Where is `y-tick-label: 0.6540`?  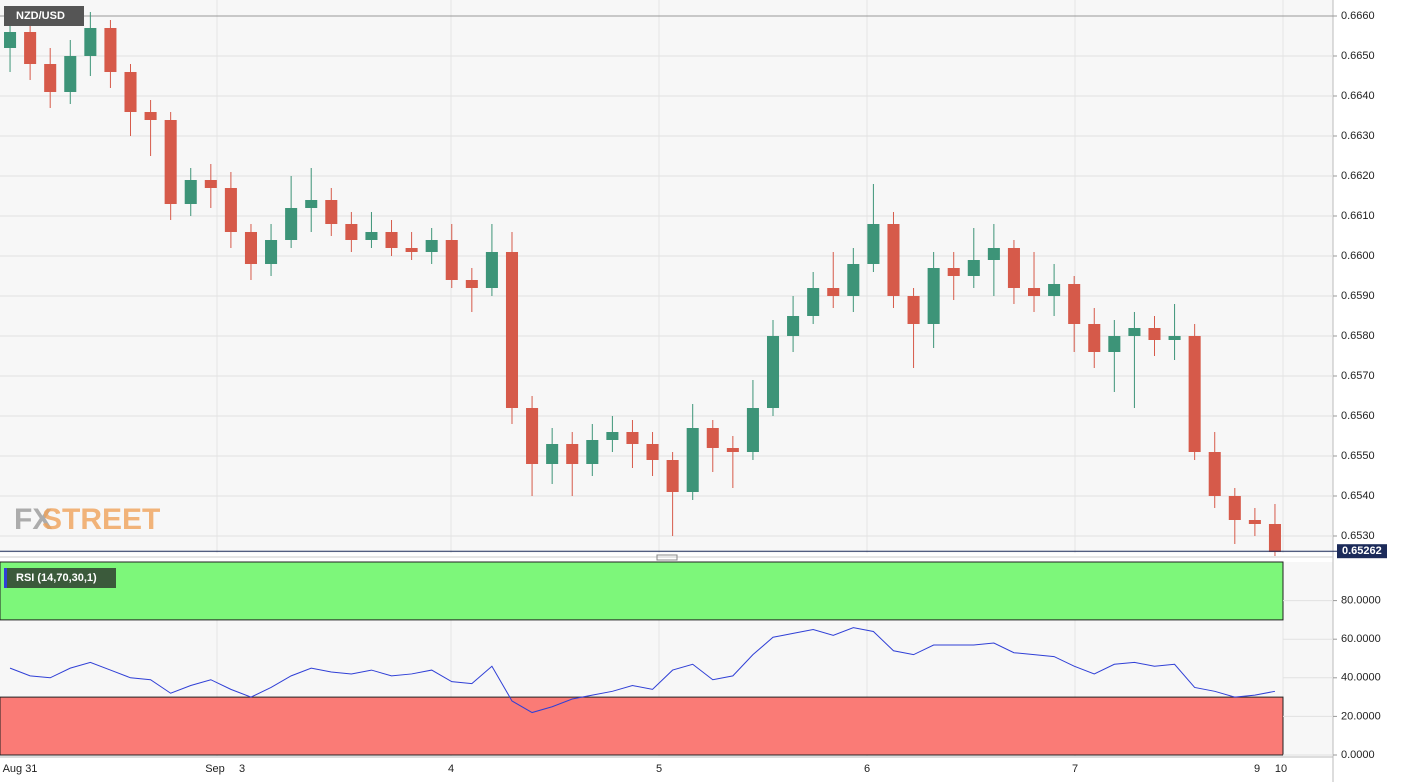
y-tick-label: 0.6540 is located at coordinates (1358, 496).